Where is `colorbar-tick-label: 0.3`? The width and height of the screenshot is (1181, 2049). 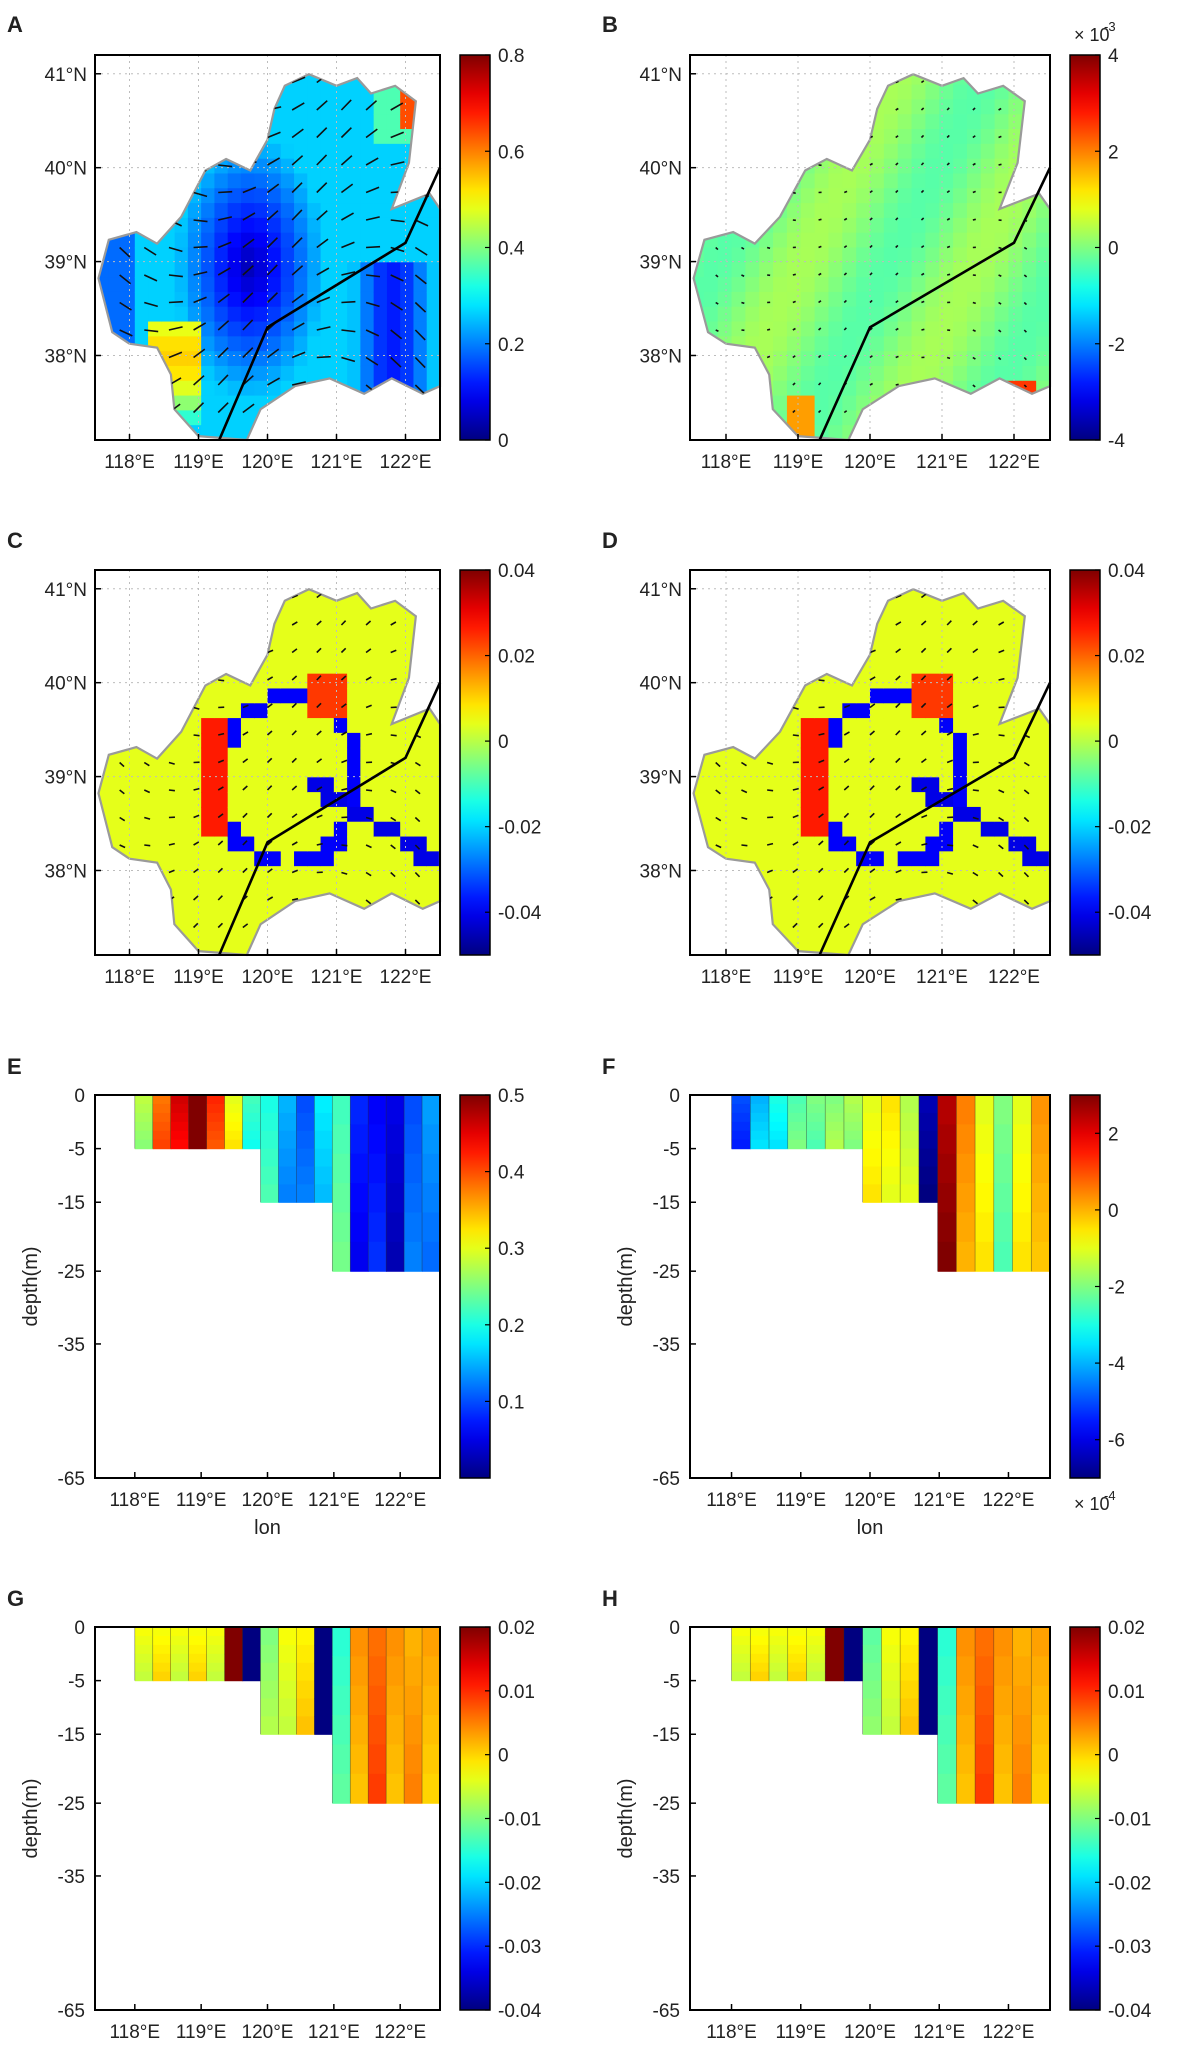 colorbar-tick-label: 0.3 is located at coordinates (511, 1249).